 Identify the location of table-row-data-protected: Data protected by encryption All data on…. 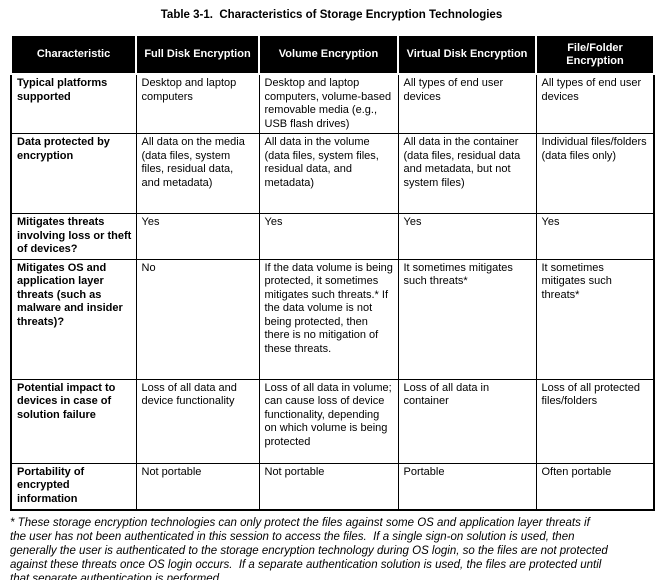
(332, 173).